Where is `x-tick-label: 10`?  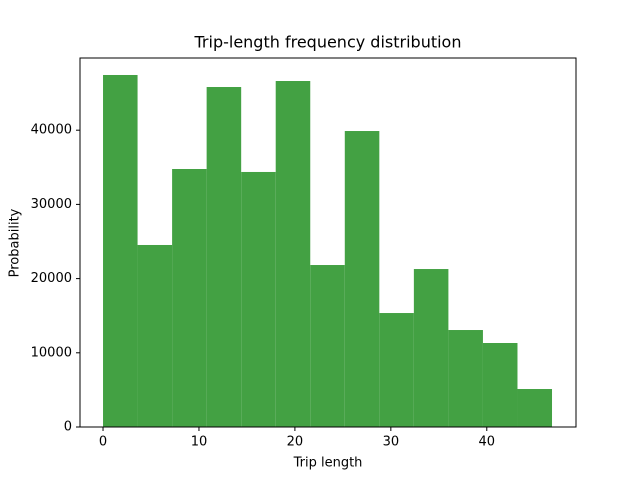
x-tick-label: 10 is located at coordinates (199, 442).